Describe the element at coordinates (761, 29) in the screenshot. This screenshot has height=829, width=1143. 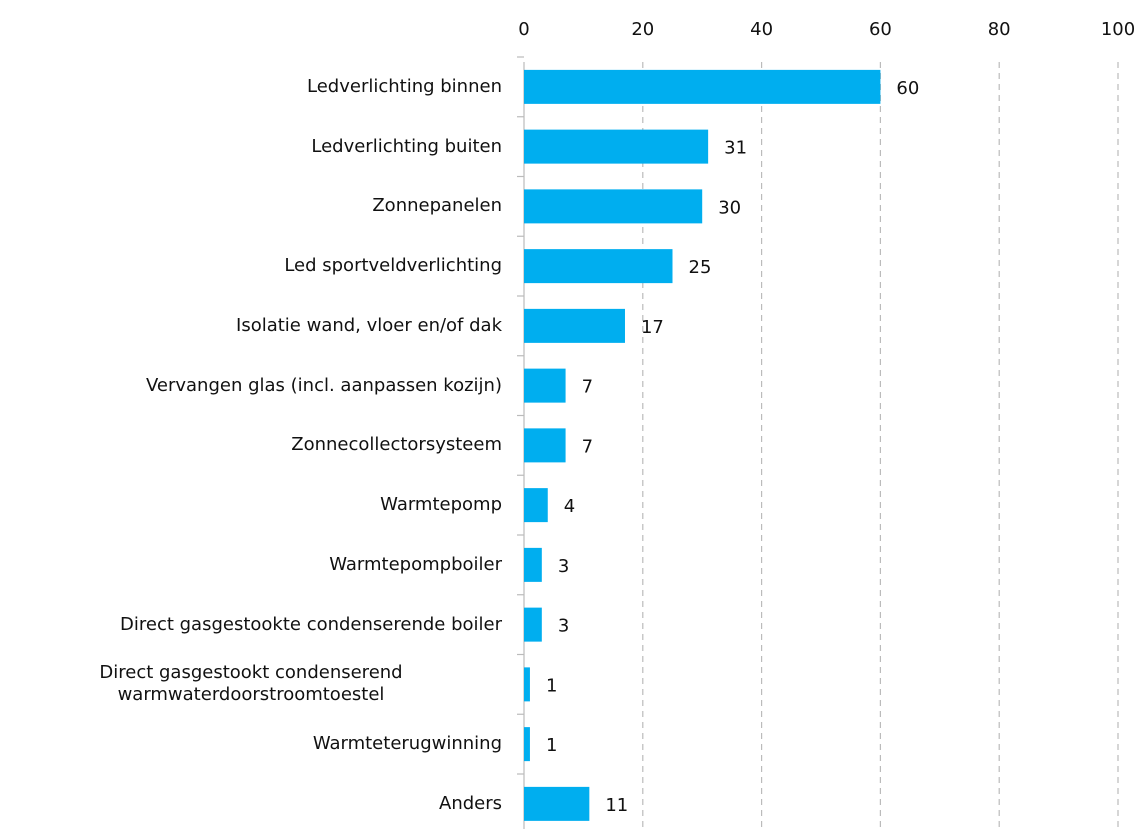
I see `x-tick-label: 40` at that location.